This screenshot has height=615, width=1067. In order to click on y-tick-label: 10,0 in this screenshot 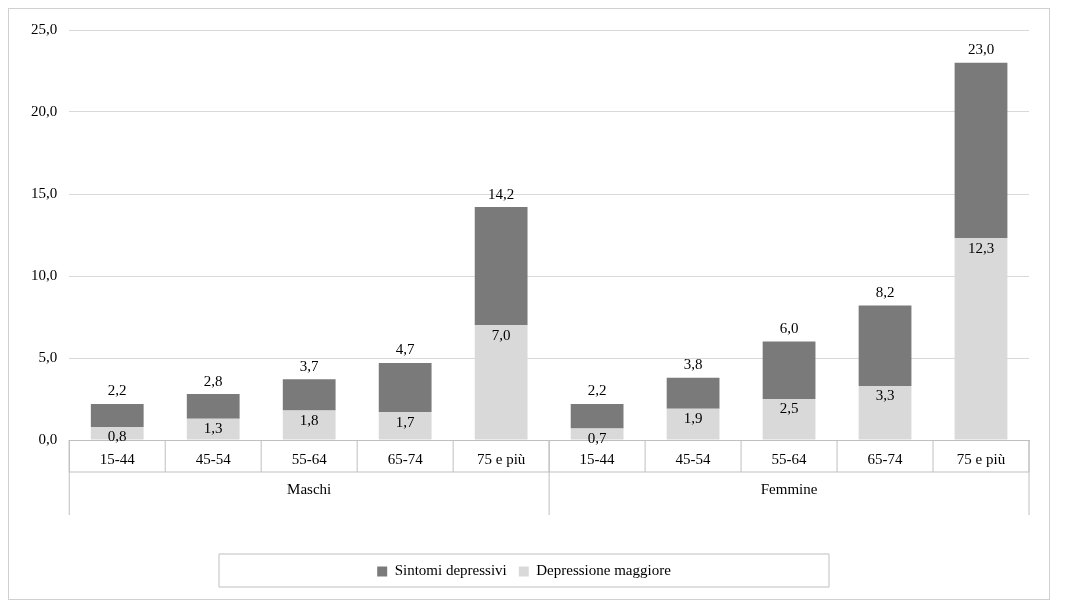, I will do `click(44, 274)`.